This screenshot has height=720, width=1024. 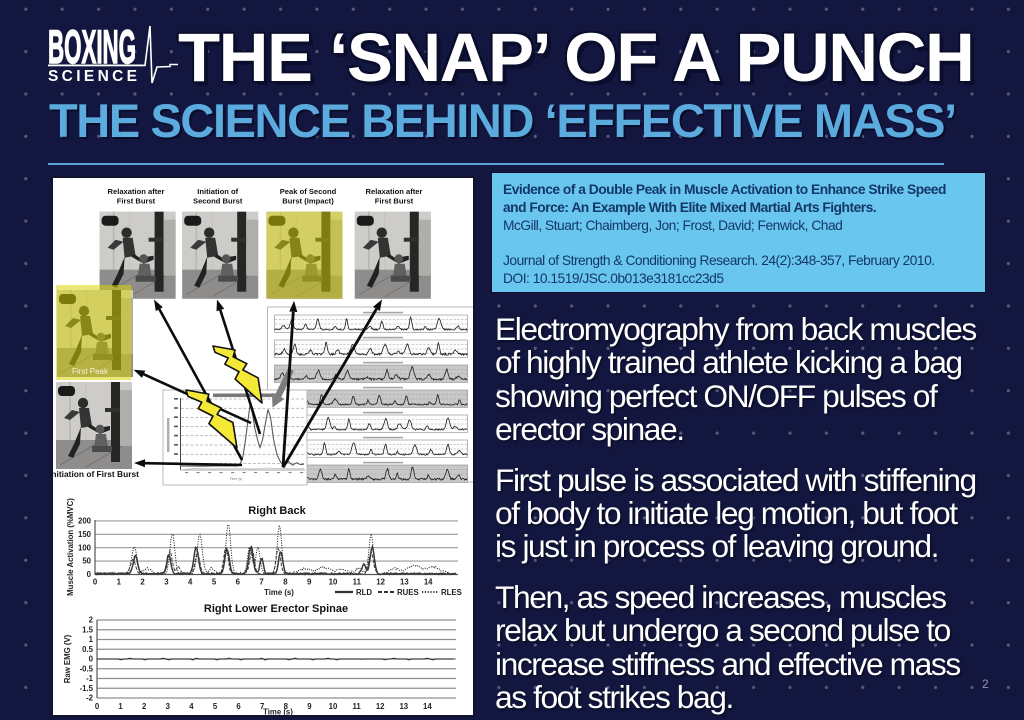 I want to click on svg-text: 150, so click(x=85, y=534).